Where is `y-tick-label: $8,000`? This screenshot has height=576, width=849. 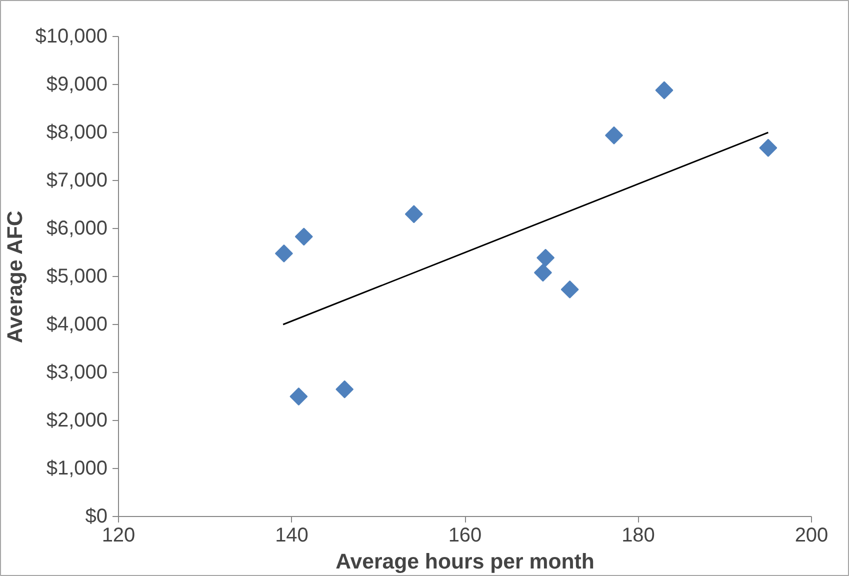 y-tick-label: $8,000 is located at coordinates (77, 133).